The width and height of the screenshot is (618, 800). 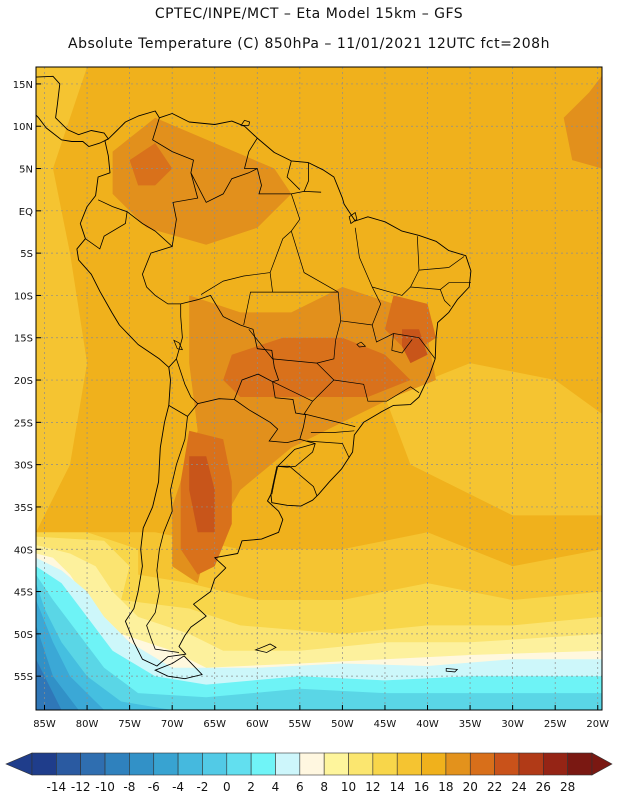 I want to click on latitude-label: 5S, so click(x=26, y=254).